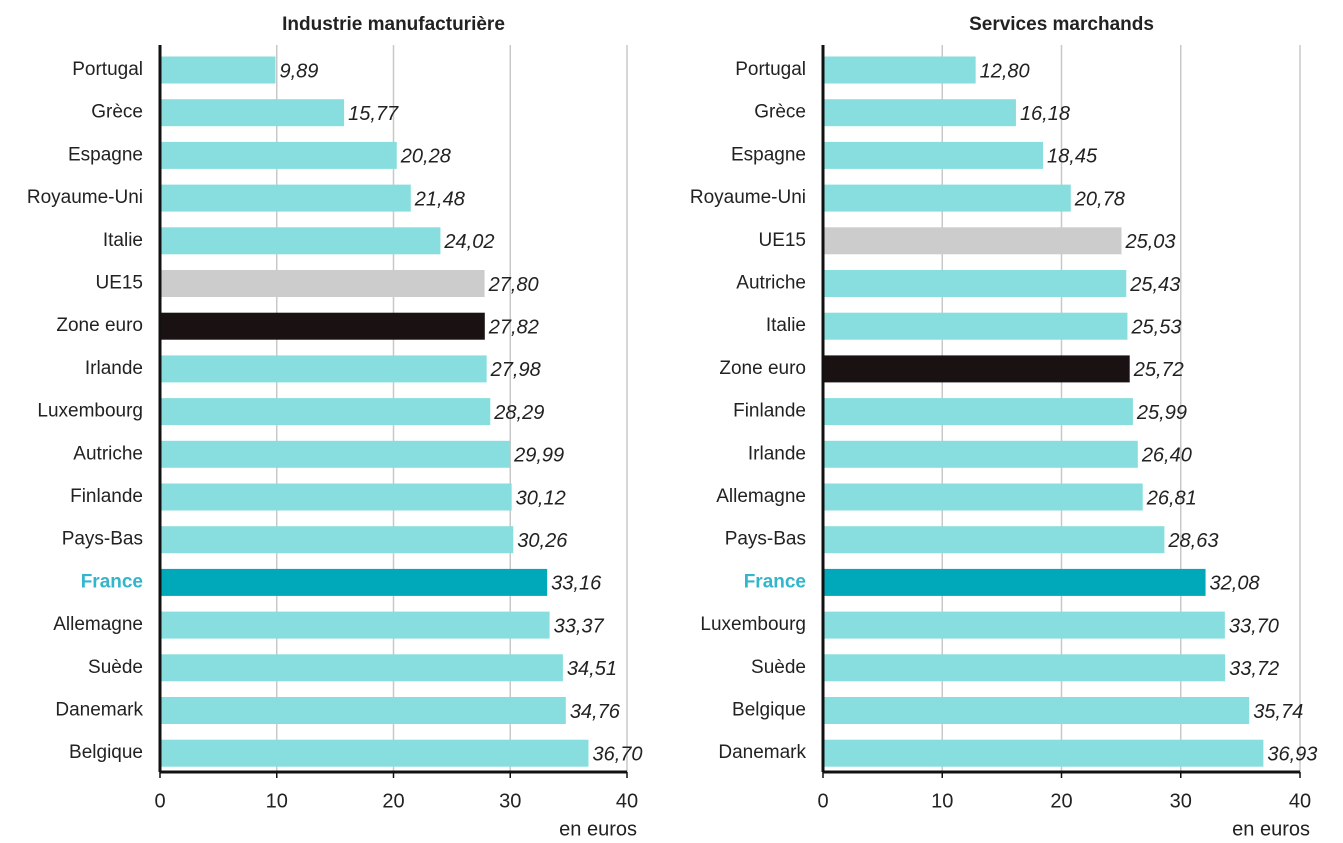 This screenshot has width=1343, height=843. I want to click on value-label: 25,53, so click(1155, 327).